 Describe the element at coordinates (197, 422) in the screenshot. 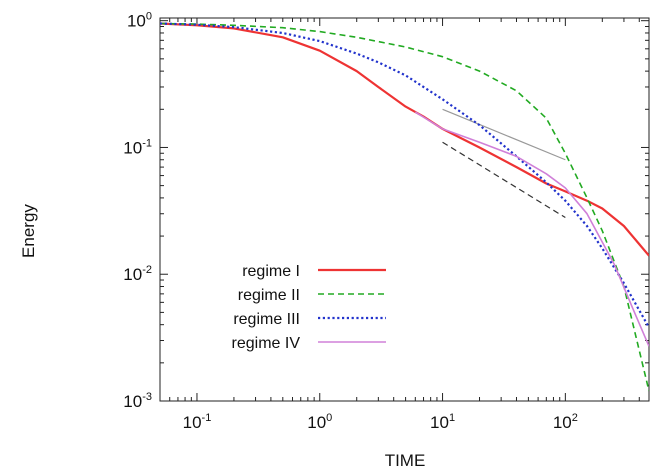

I see `x-tick-label: 10⁻¹` at that location.